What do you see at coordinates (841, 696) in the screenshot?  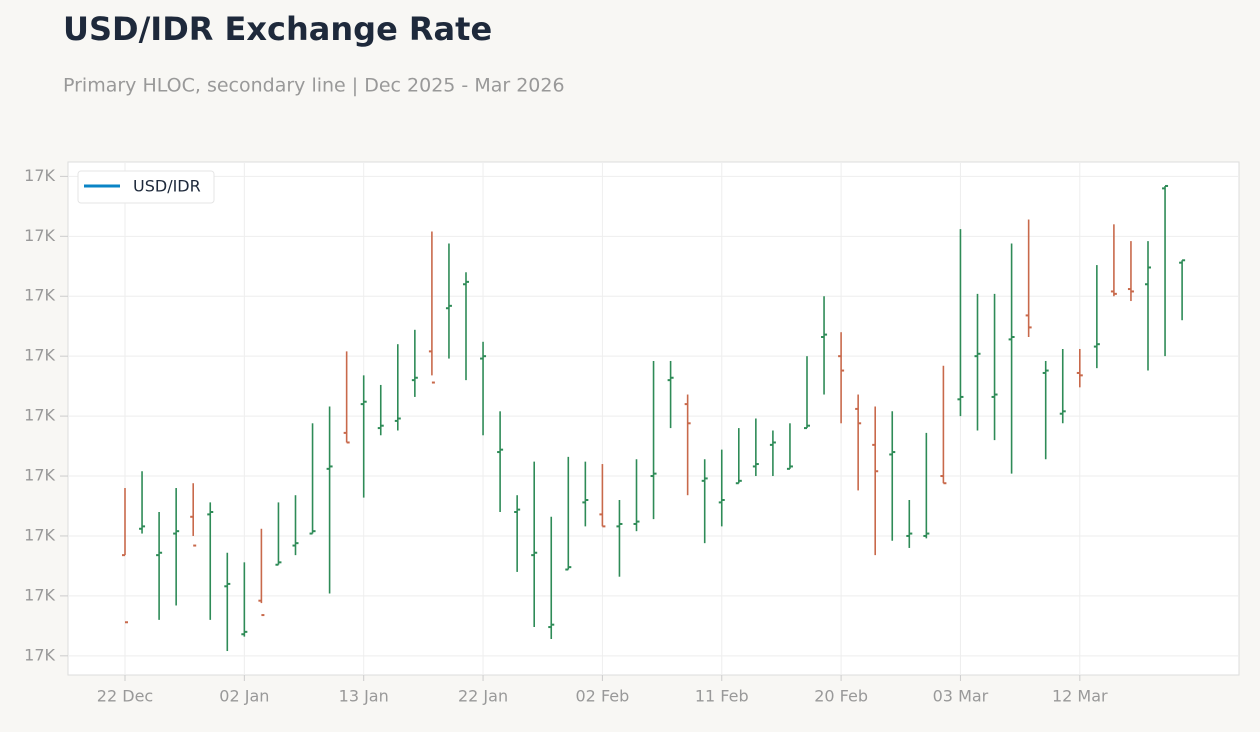 I see `x-tick-label: 20 Feb` at bounding box center [841, 696].